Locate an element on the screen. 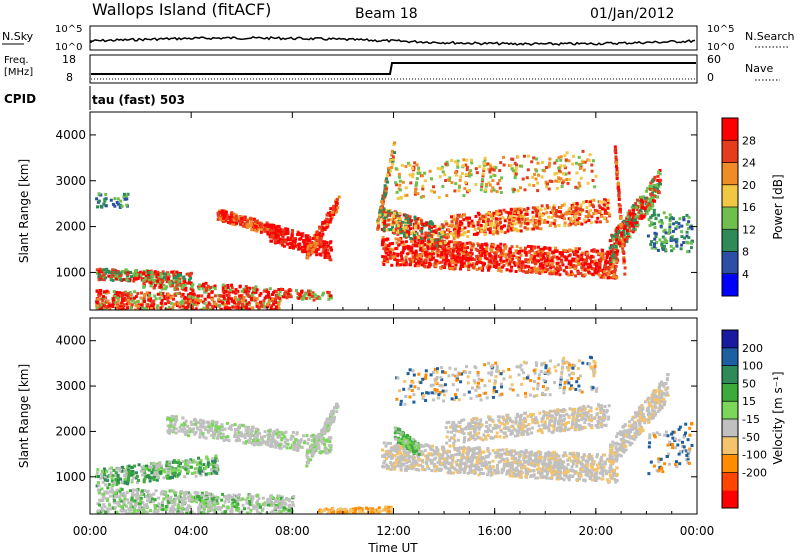 The image size is (800, 554). date-label: 01/Jan/2012 is located at coordinates (632, 14).